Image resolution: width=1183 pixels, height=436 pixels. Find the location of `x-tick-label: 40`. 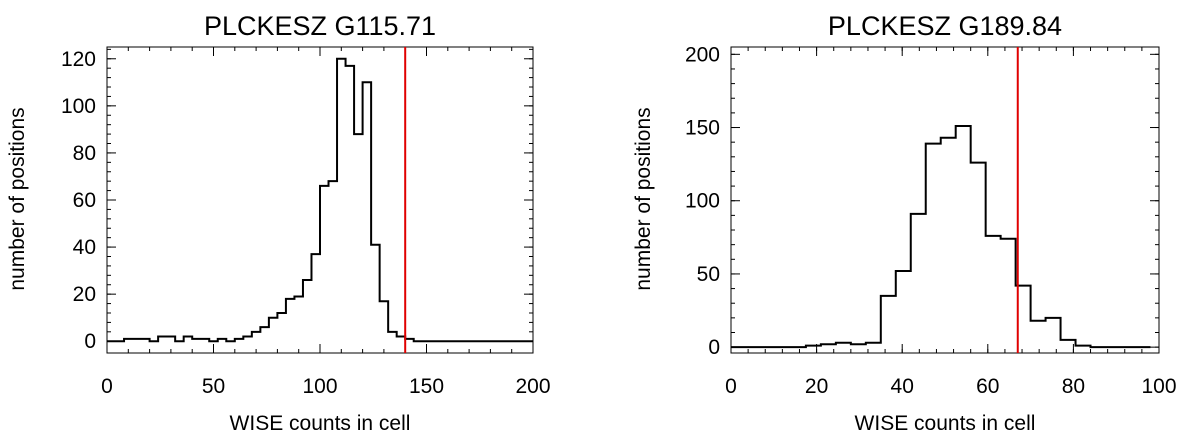

x-tick-label: 40 is located at coordinates (902, 386).